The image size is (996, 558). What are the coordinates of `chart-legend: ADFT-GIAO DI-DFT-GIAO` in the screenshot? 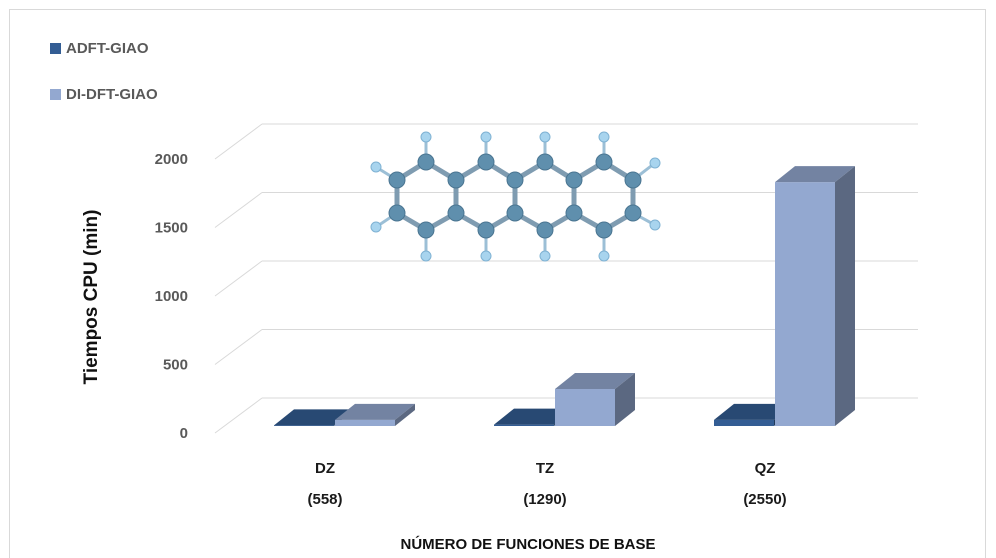 It's located at (104, 84).